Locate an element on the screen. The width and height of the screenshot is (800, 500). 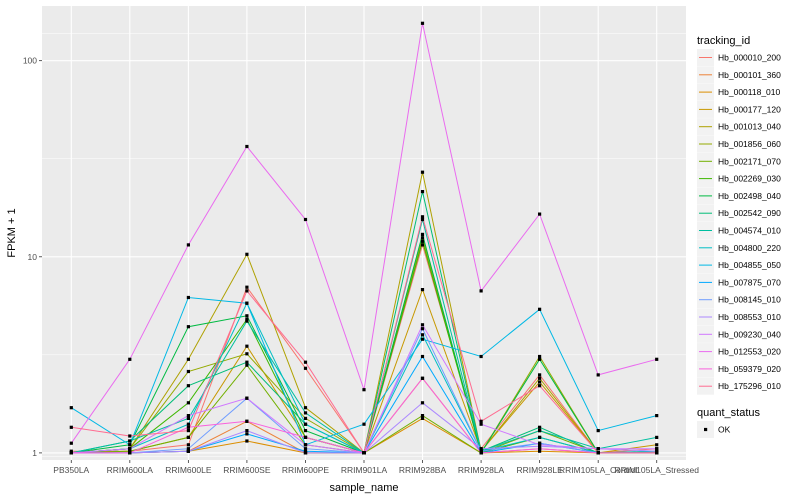
legend-label: Hb_059379_020 is located at coordinates (749, 369).